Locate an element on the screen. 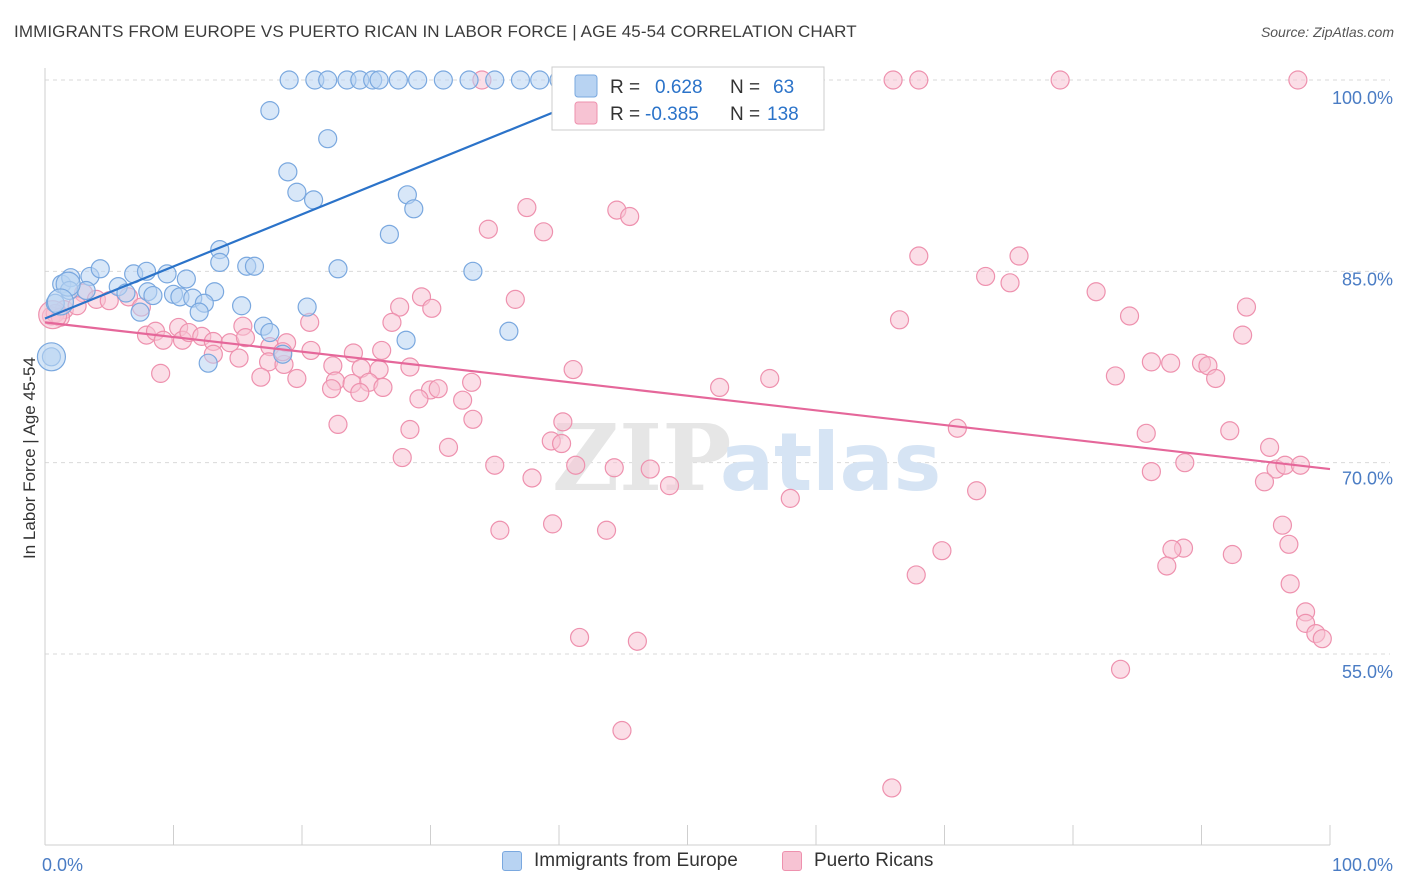 This screenshot has width=1406, height=892. legend-item-immigrants-from-europe: Immigrants from Europe is located at coordinates (620, 861).